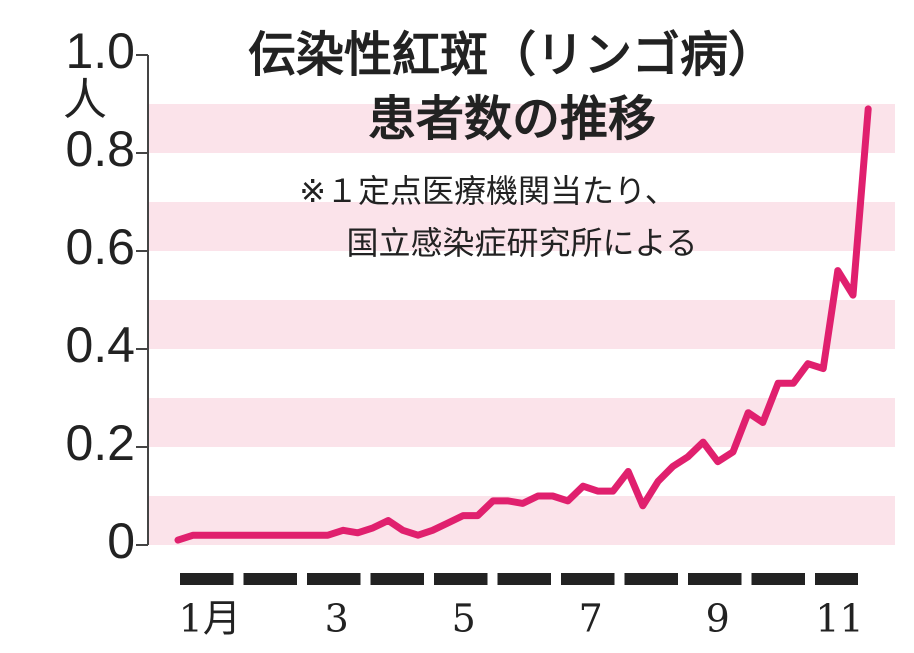  What do you see at coordinates (100, 345) in the screenshot?
I see `y-tick-label: 0.4` at bounding box center [100, 345].